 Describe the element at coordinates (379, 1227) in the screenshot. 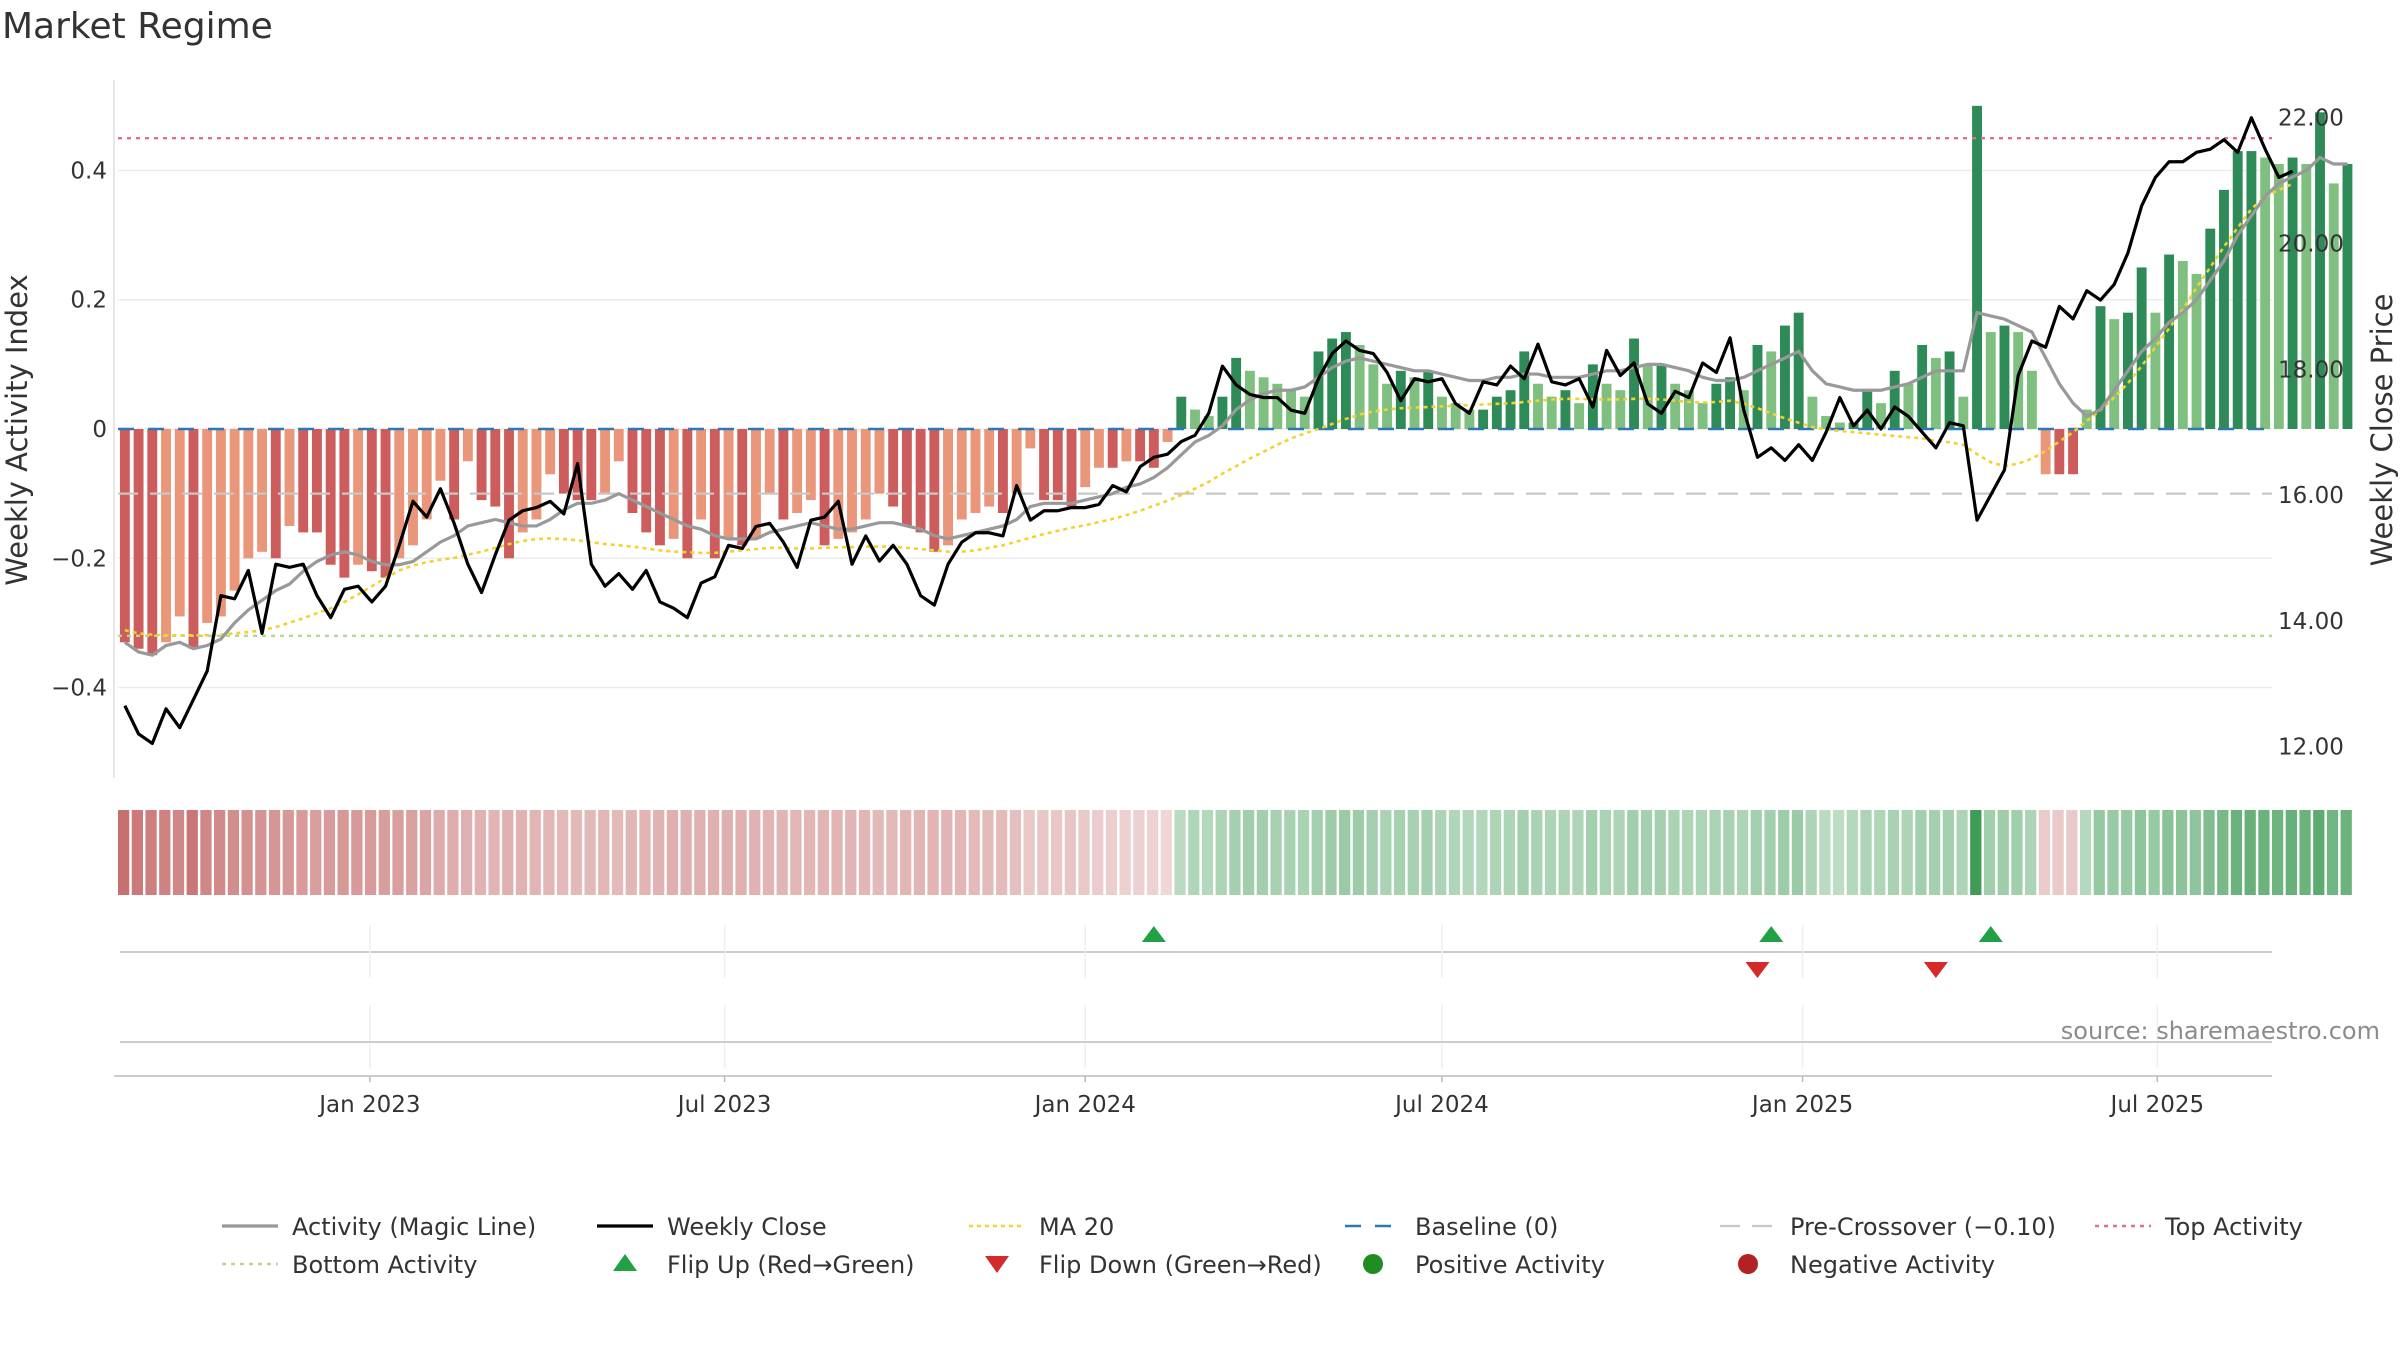

I see `legend-item-magic: Activity (Magic Line)` at that location.